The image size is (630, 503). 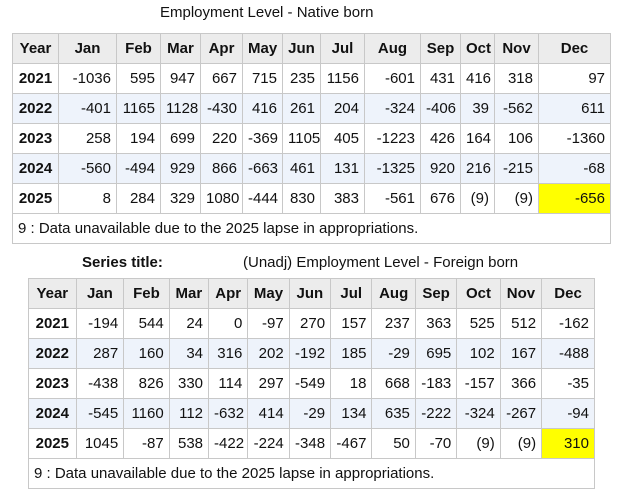 What do you see at coordinates (342, 138) in the screenshot?
I see `value-cell: 405` at bounding box center [342, 138].